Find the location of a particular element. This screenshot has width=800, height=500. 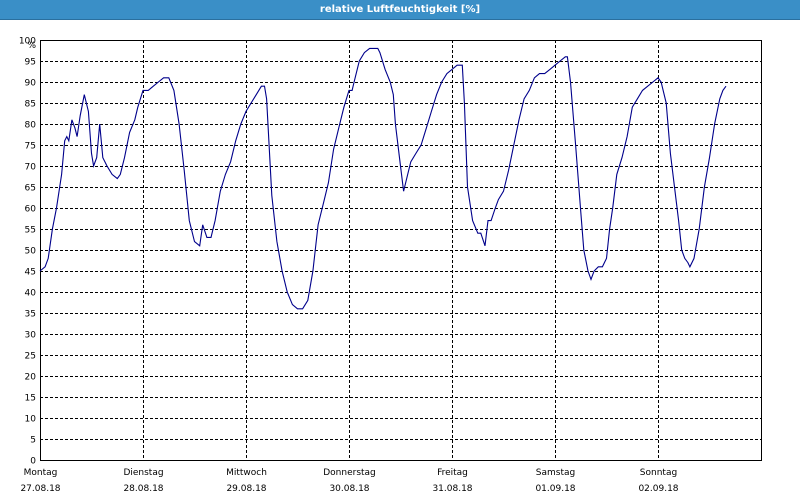

y-tick-label: 30 is located at coordinates (31, 336).